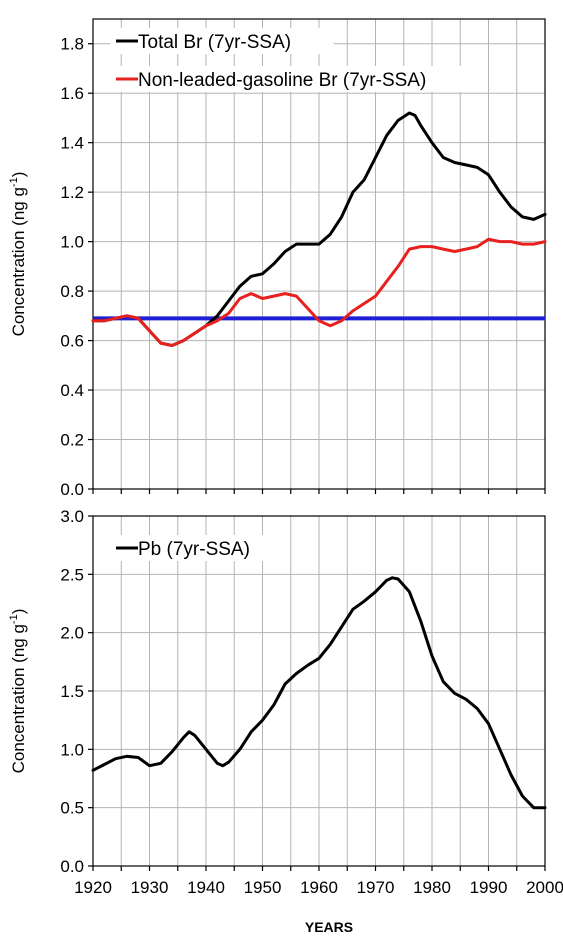 This screenshot has height=940, width=563. Describe the element at coordinates (72, 574) in the screenshot. I see `y-tick-label: 2.5` at that location.